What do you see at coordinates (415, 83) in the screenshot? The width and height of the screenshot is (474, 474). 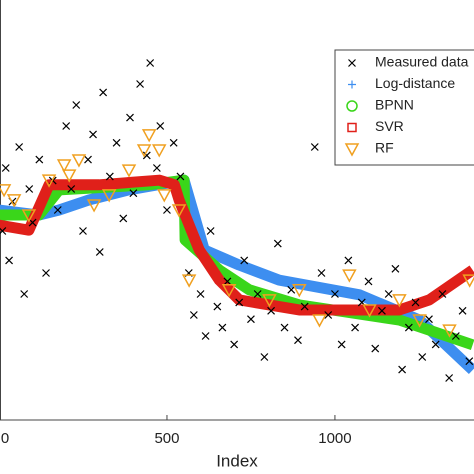 I see `legend-label: Log-distance` at bounding box center [415, 83].